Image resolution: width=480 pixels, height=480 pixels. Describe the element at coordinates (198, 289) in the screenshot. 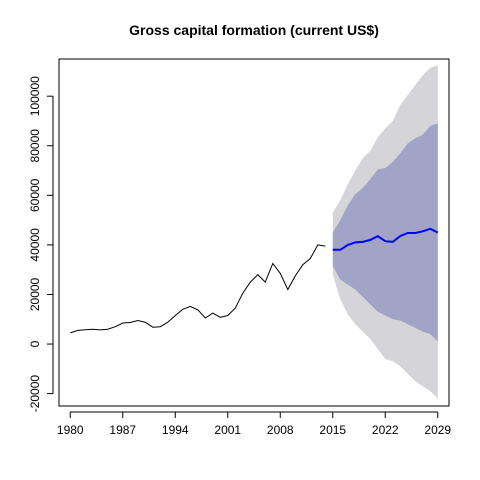

I see `historical-series-line` at that location.